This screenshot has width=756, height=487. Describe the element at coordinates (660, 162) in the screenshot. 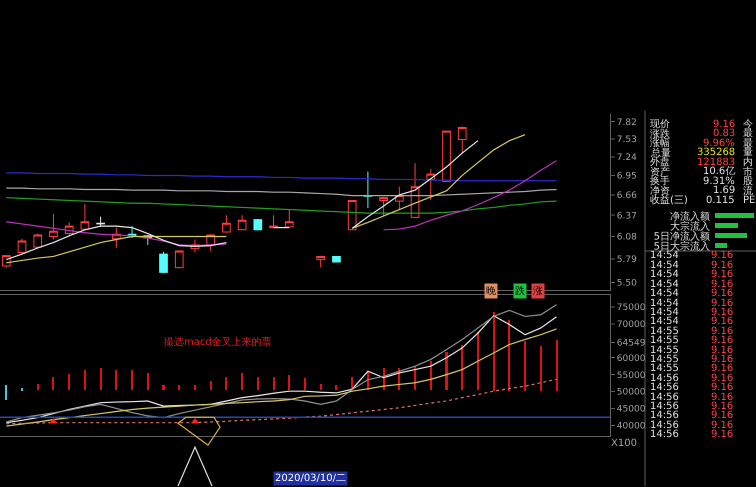

I see `text: 外盘` at that location.